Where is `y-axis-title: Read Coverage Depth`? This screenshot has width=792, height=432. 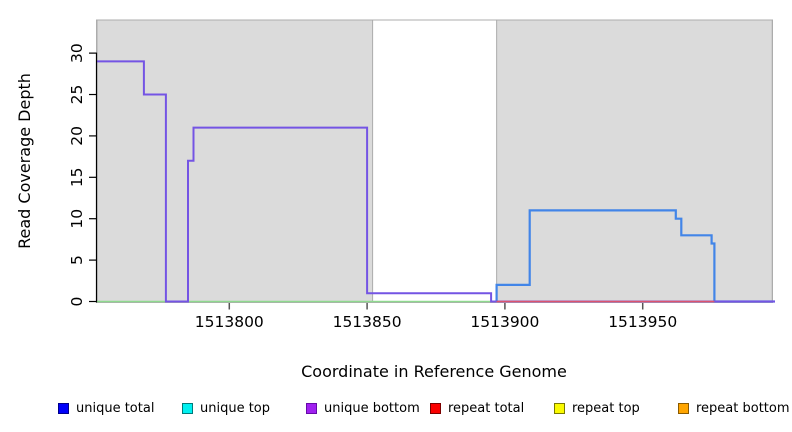
y-axis-title: Read Coverage Depth is located at coordinates (24, 161).